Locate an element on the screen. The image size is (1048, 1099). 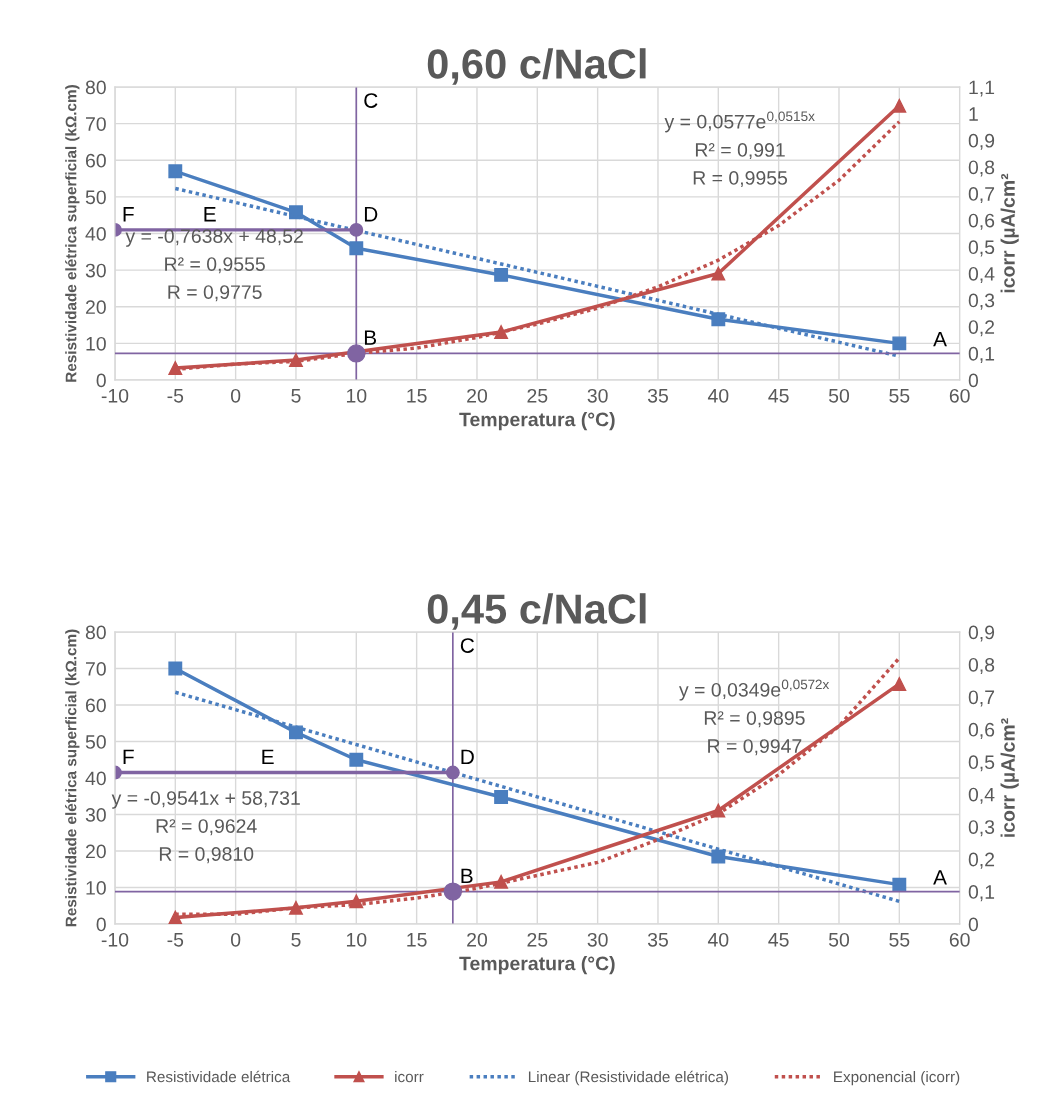
x-tick-label: 30 is located at coordinates (597, 939).